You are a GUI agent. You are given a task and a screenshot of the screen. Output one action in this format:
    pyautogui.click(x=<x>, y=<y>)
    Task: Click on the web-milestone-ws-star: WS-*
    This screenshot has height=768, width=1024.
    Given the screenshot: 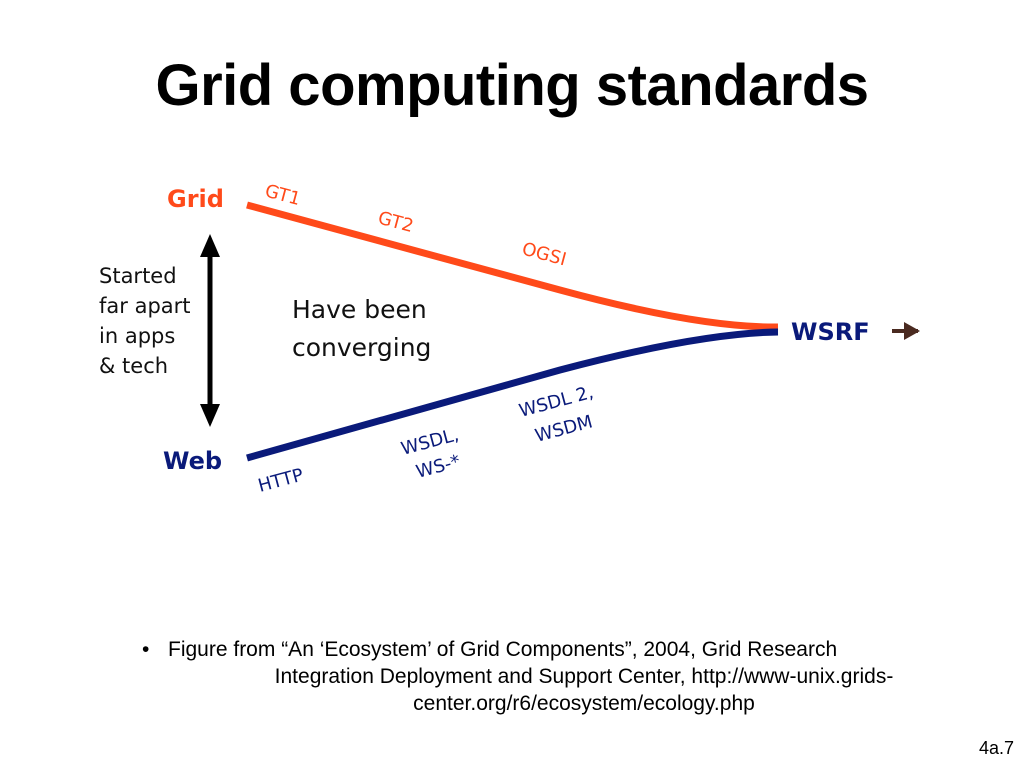 What is the action you would take?
    pyautogui.click(x=438, y=467)
    